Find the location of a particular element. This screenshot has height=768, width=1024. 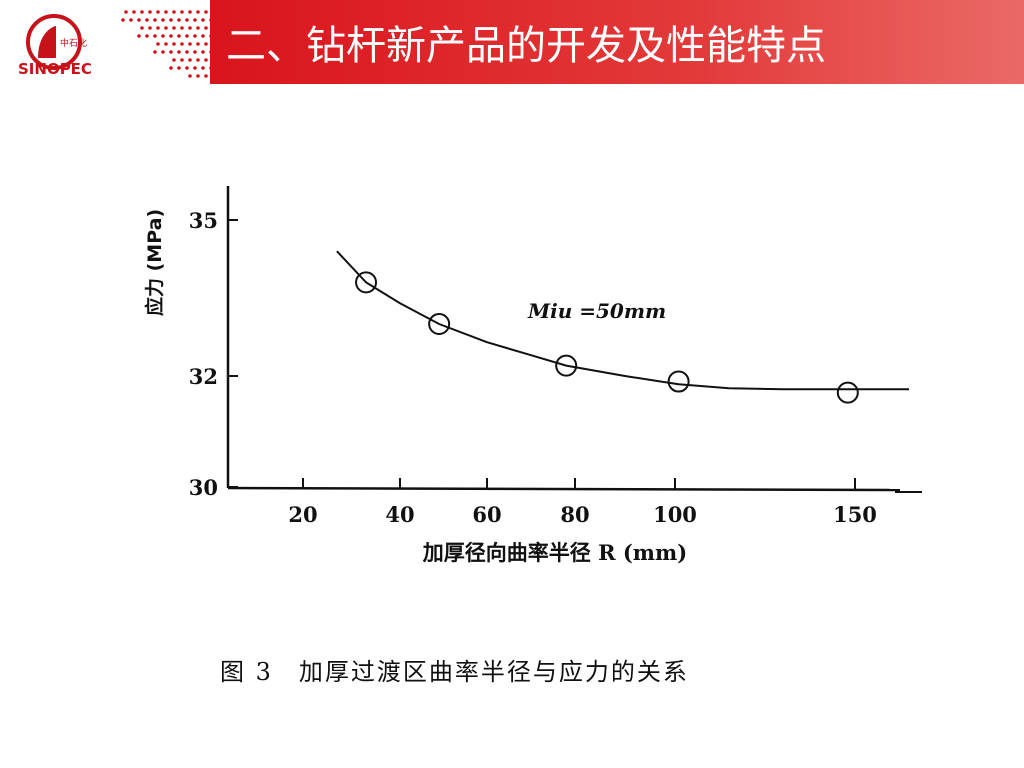

title-bar is located at coordinates (617, 42).